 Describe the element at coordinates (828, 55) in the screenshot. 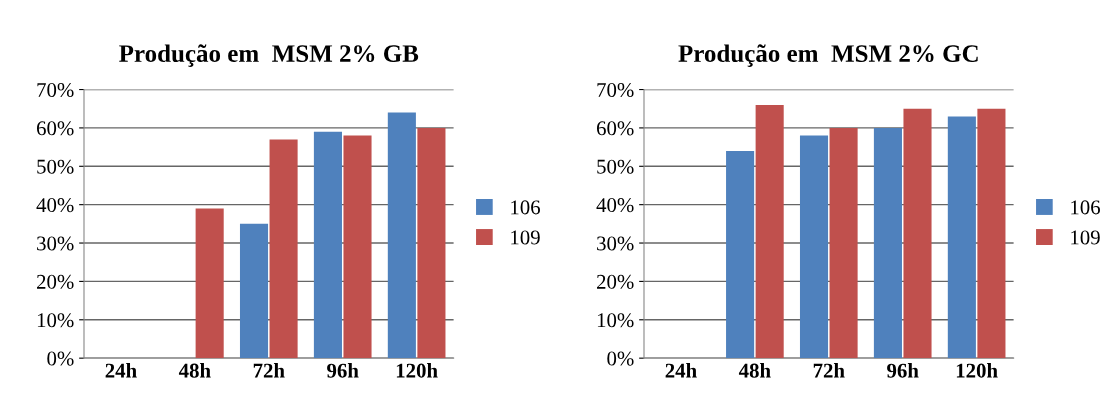

I see `chart-title: Produção em MSM 2% GC` at that location.